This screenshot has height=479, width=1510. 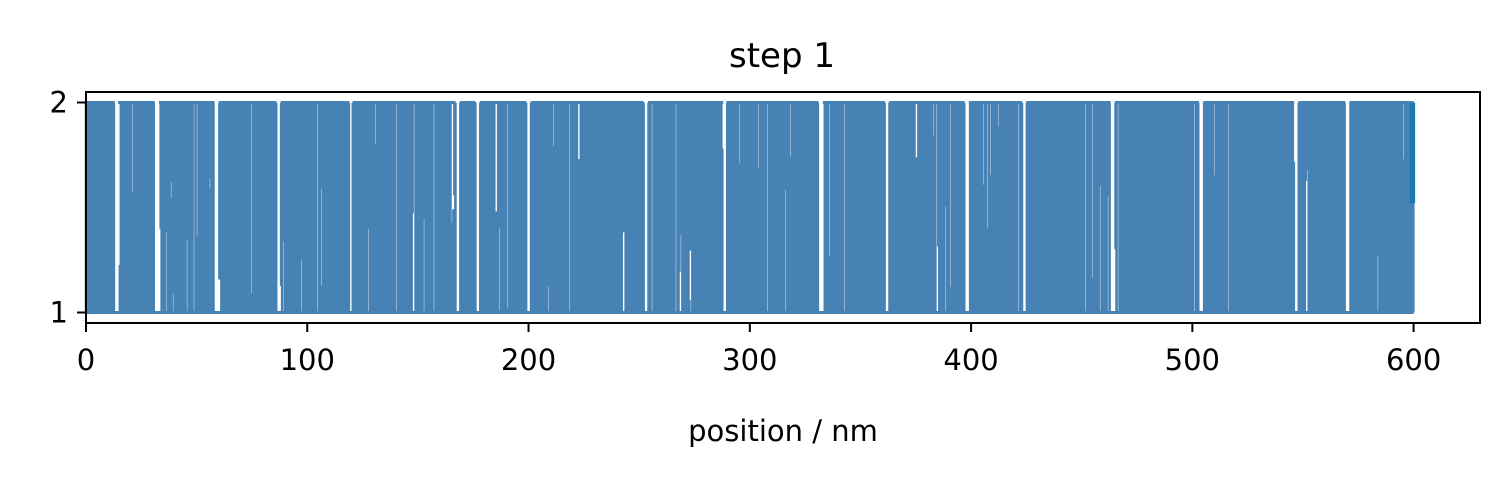 I want to click on x-tick-label: 200, so click(x=528, y=360).